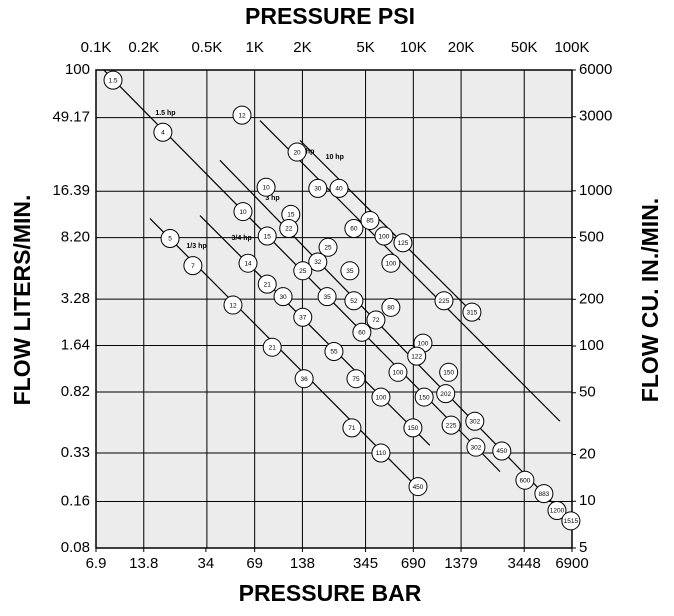  What do you see at coordinates (571, 47) in the screenshot?
I see `x-tick-label: 100K` at bounding box center [571, 47].